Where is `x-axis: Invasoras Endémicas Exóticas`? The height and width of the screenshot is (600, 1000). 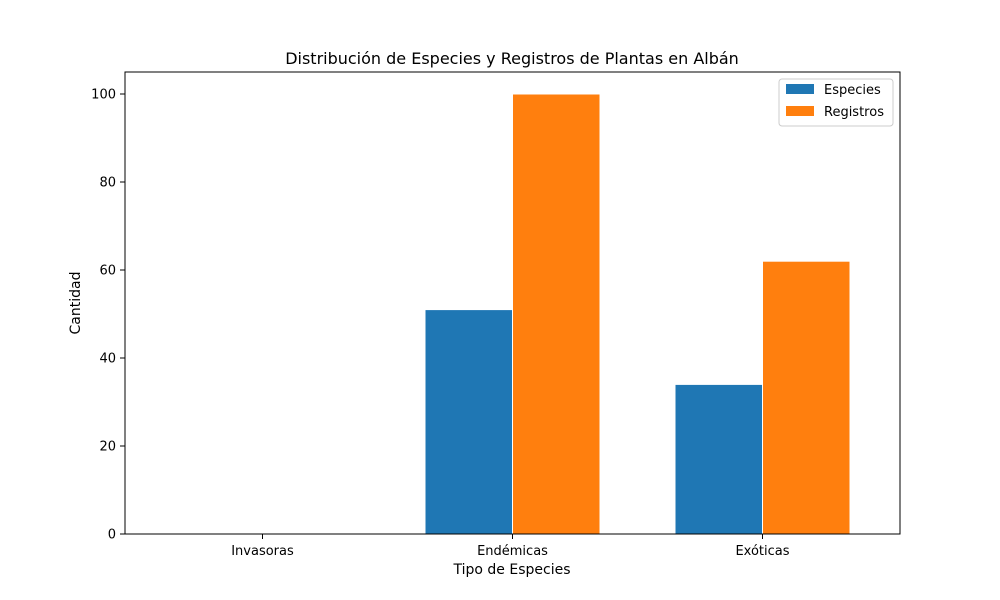
x-axis: Invasoras Endémicas Exóticas is located at coordinates (510, 546).